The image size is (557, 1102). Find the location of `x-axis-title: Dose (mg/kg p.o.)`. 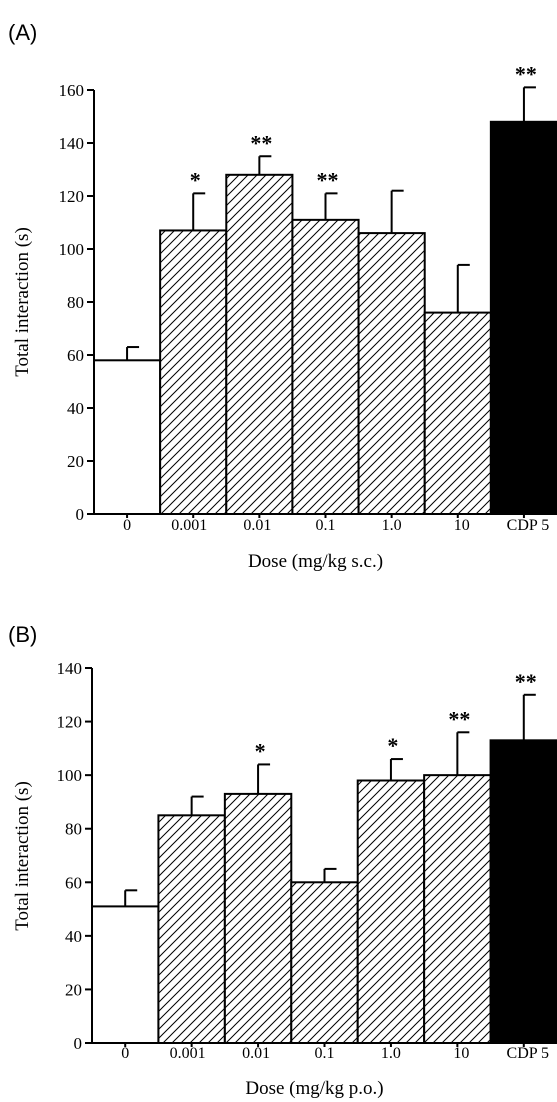

x-axis-title: Dose (mg/kg p.o.) is located at coordinates (314, 1088).